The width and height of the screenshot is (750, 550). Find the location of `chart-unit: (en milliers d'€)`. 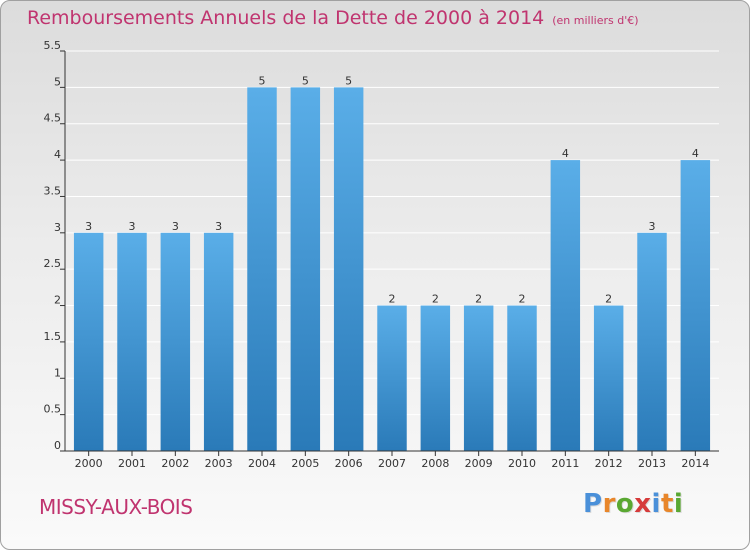

chart-unit: (en milliers d'€) is located at coordinates (595, 20).